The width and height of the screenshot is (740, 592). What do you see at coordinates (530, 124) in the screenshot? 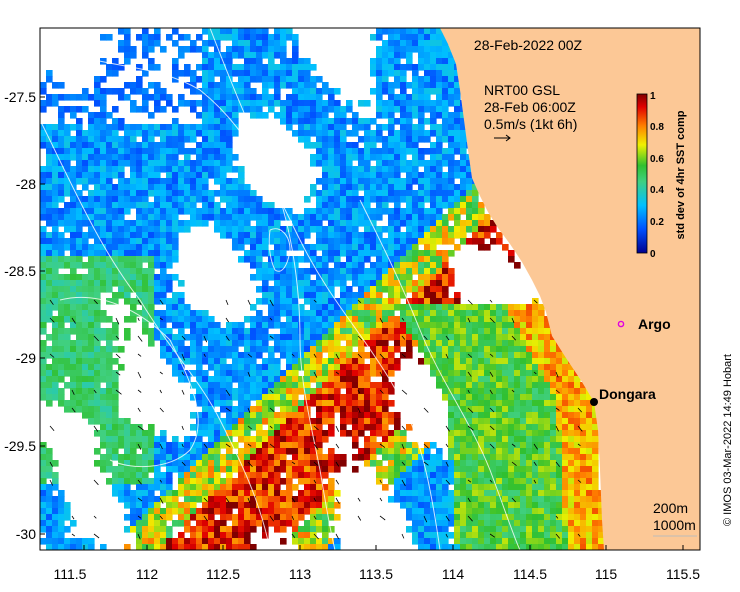
I see `current-info-line3: 0.5m/s (1kt 6h)` at bounding box center [530, 124].